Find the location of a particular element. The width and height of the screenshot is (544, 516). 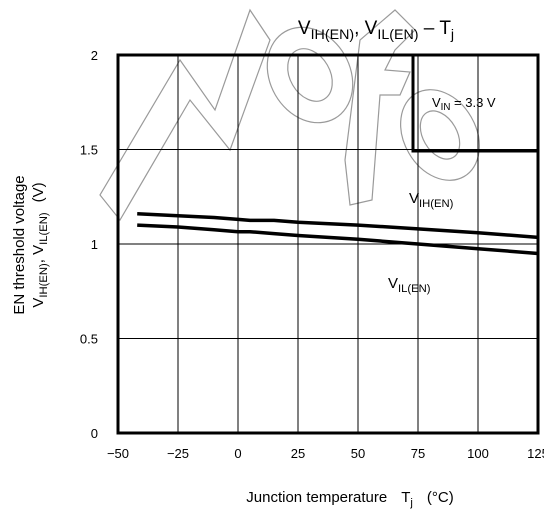

x-tick-label: −25 is located at coordinates (178, 453).